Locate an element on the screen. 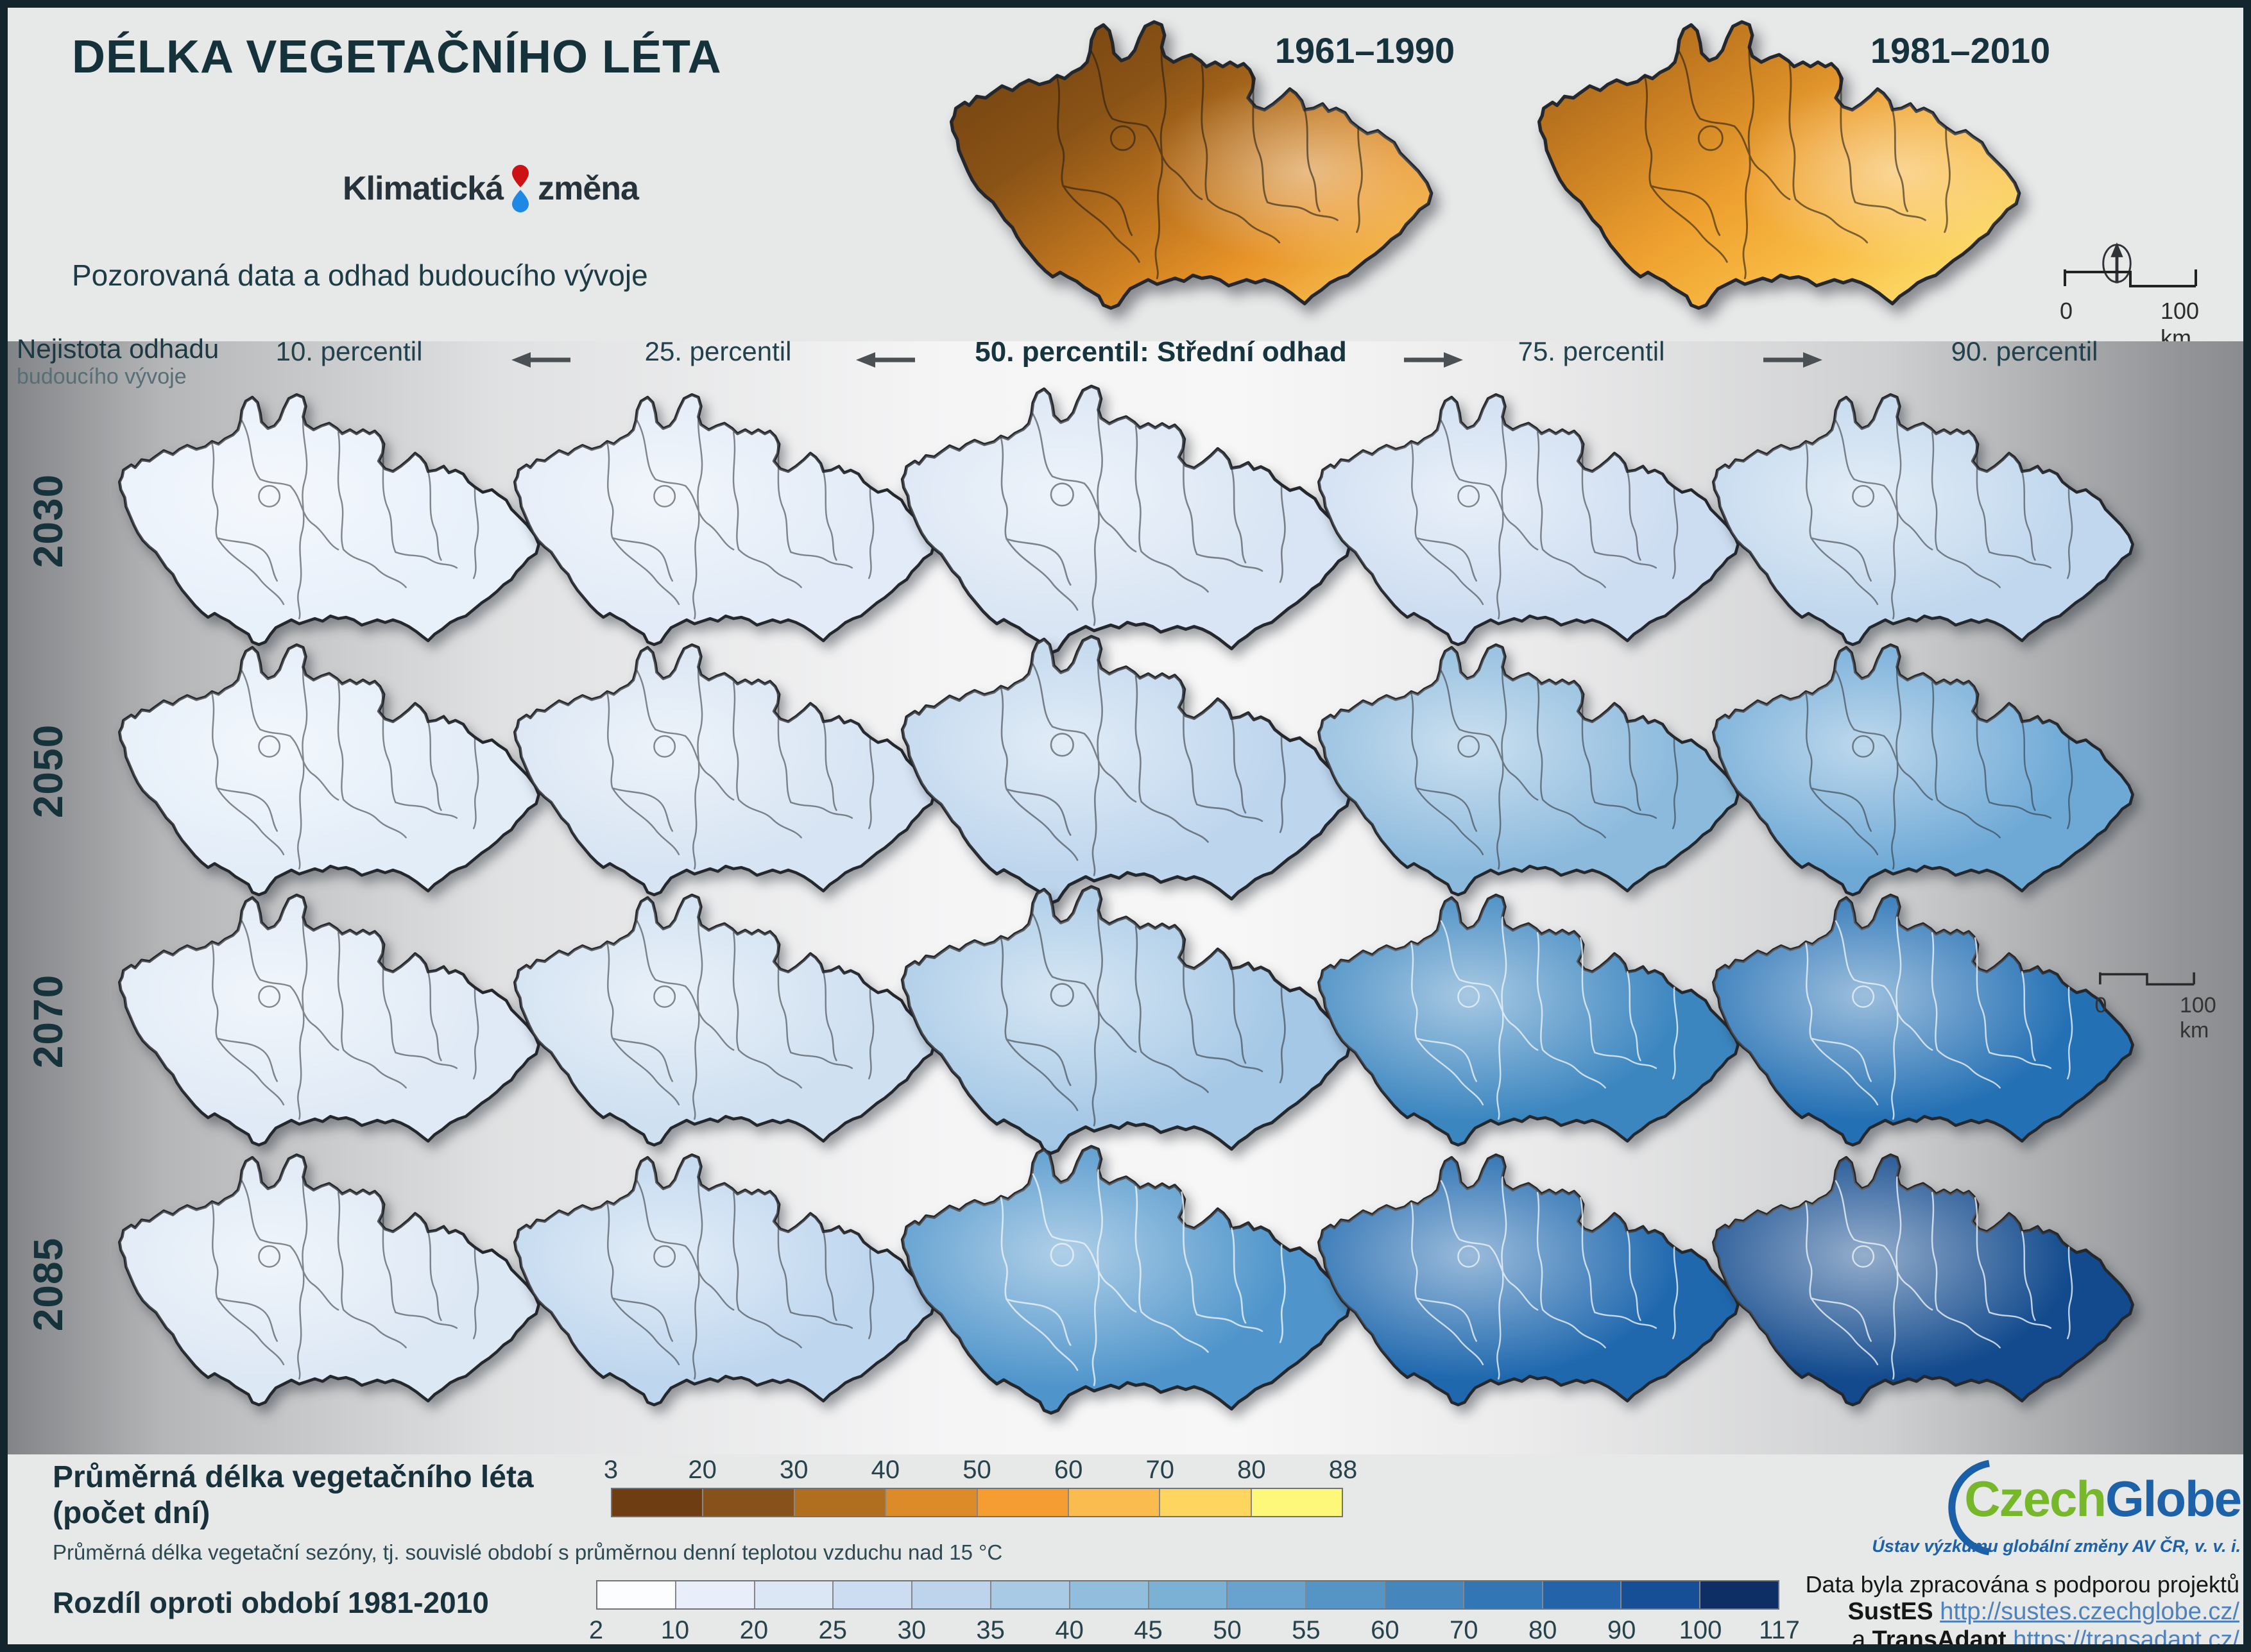 The height and width of the screenshot is (1652, 2251). map-2085-p10 is located at coordinates (330, 1281).